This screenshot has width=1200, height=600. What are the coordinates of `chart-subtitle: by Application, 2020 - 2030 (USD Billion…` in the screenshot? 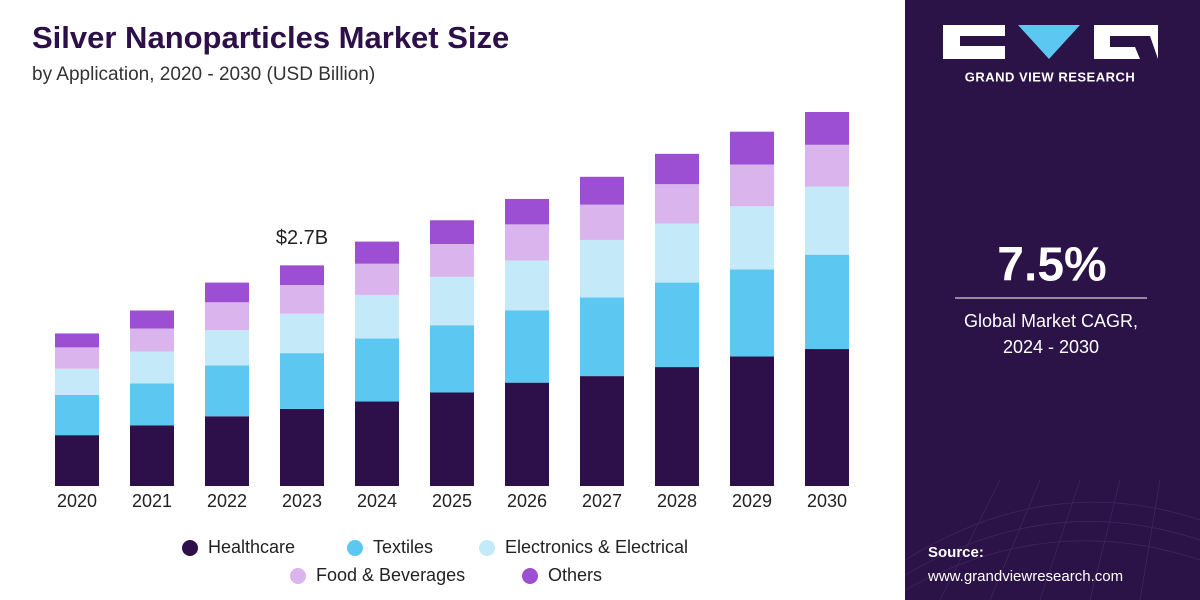 It's located at (203, 74).